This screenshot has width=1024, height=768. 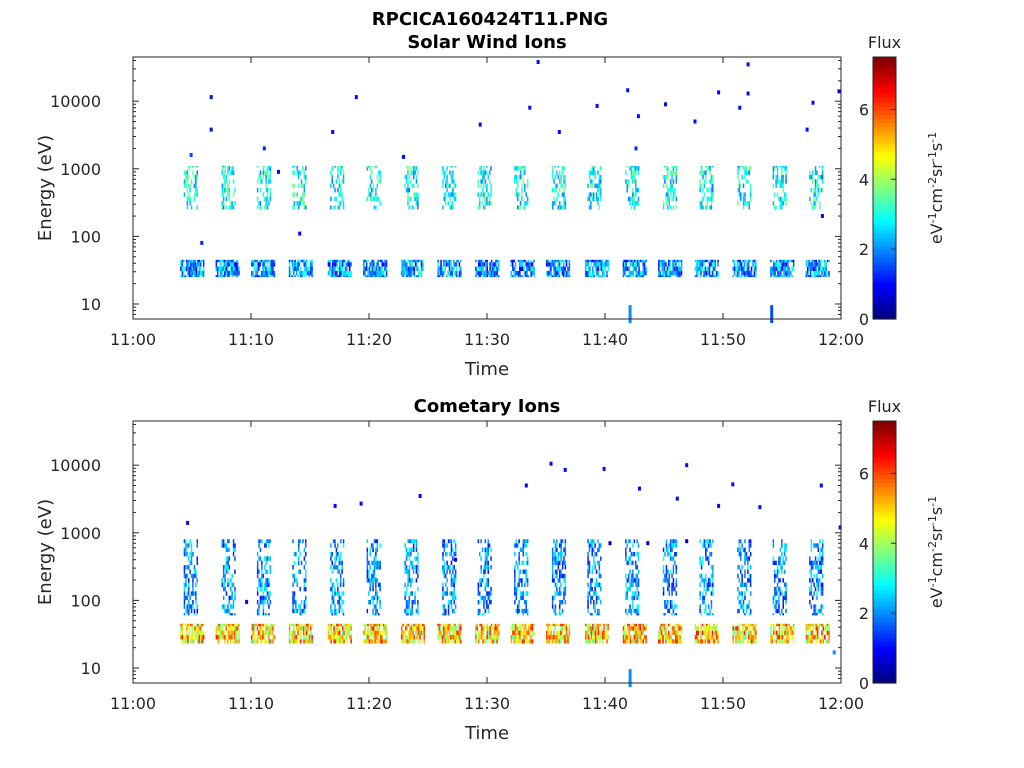 What do you see at coordinates (480, 124) in the screenshot?
I see `data-point` at bounding box center [480, 124].